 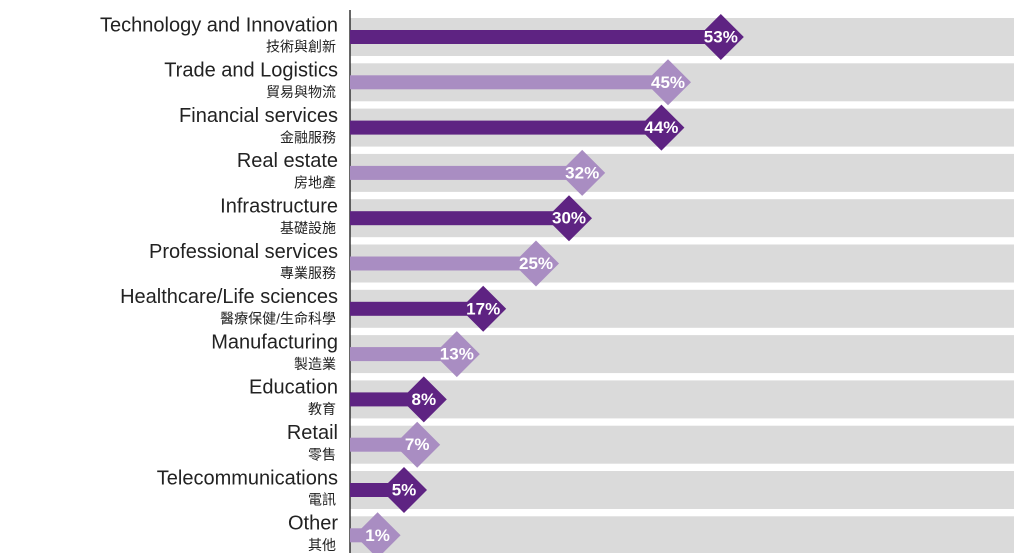 I want to click on category-label: Professional services, so click(x=243, y=252).